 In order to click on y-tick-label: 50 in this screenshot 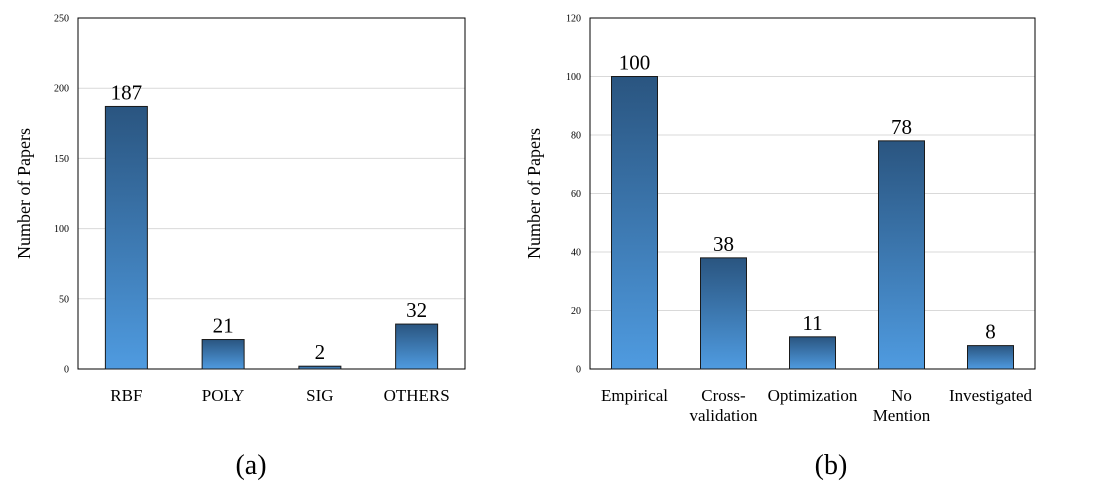, I will do `click(64, 299)`.